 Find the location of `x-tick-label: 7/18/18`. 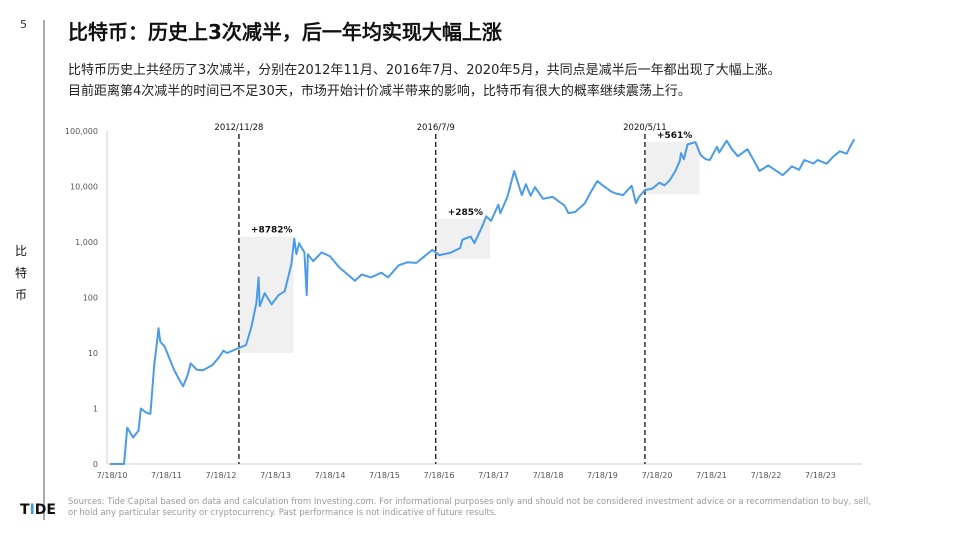

x-tick-label: 7/18/18 is located at coordinates (548, 475).